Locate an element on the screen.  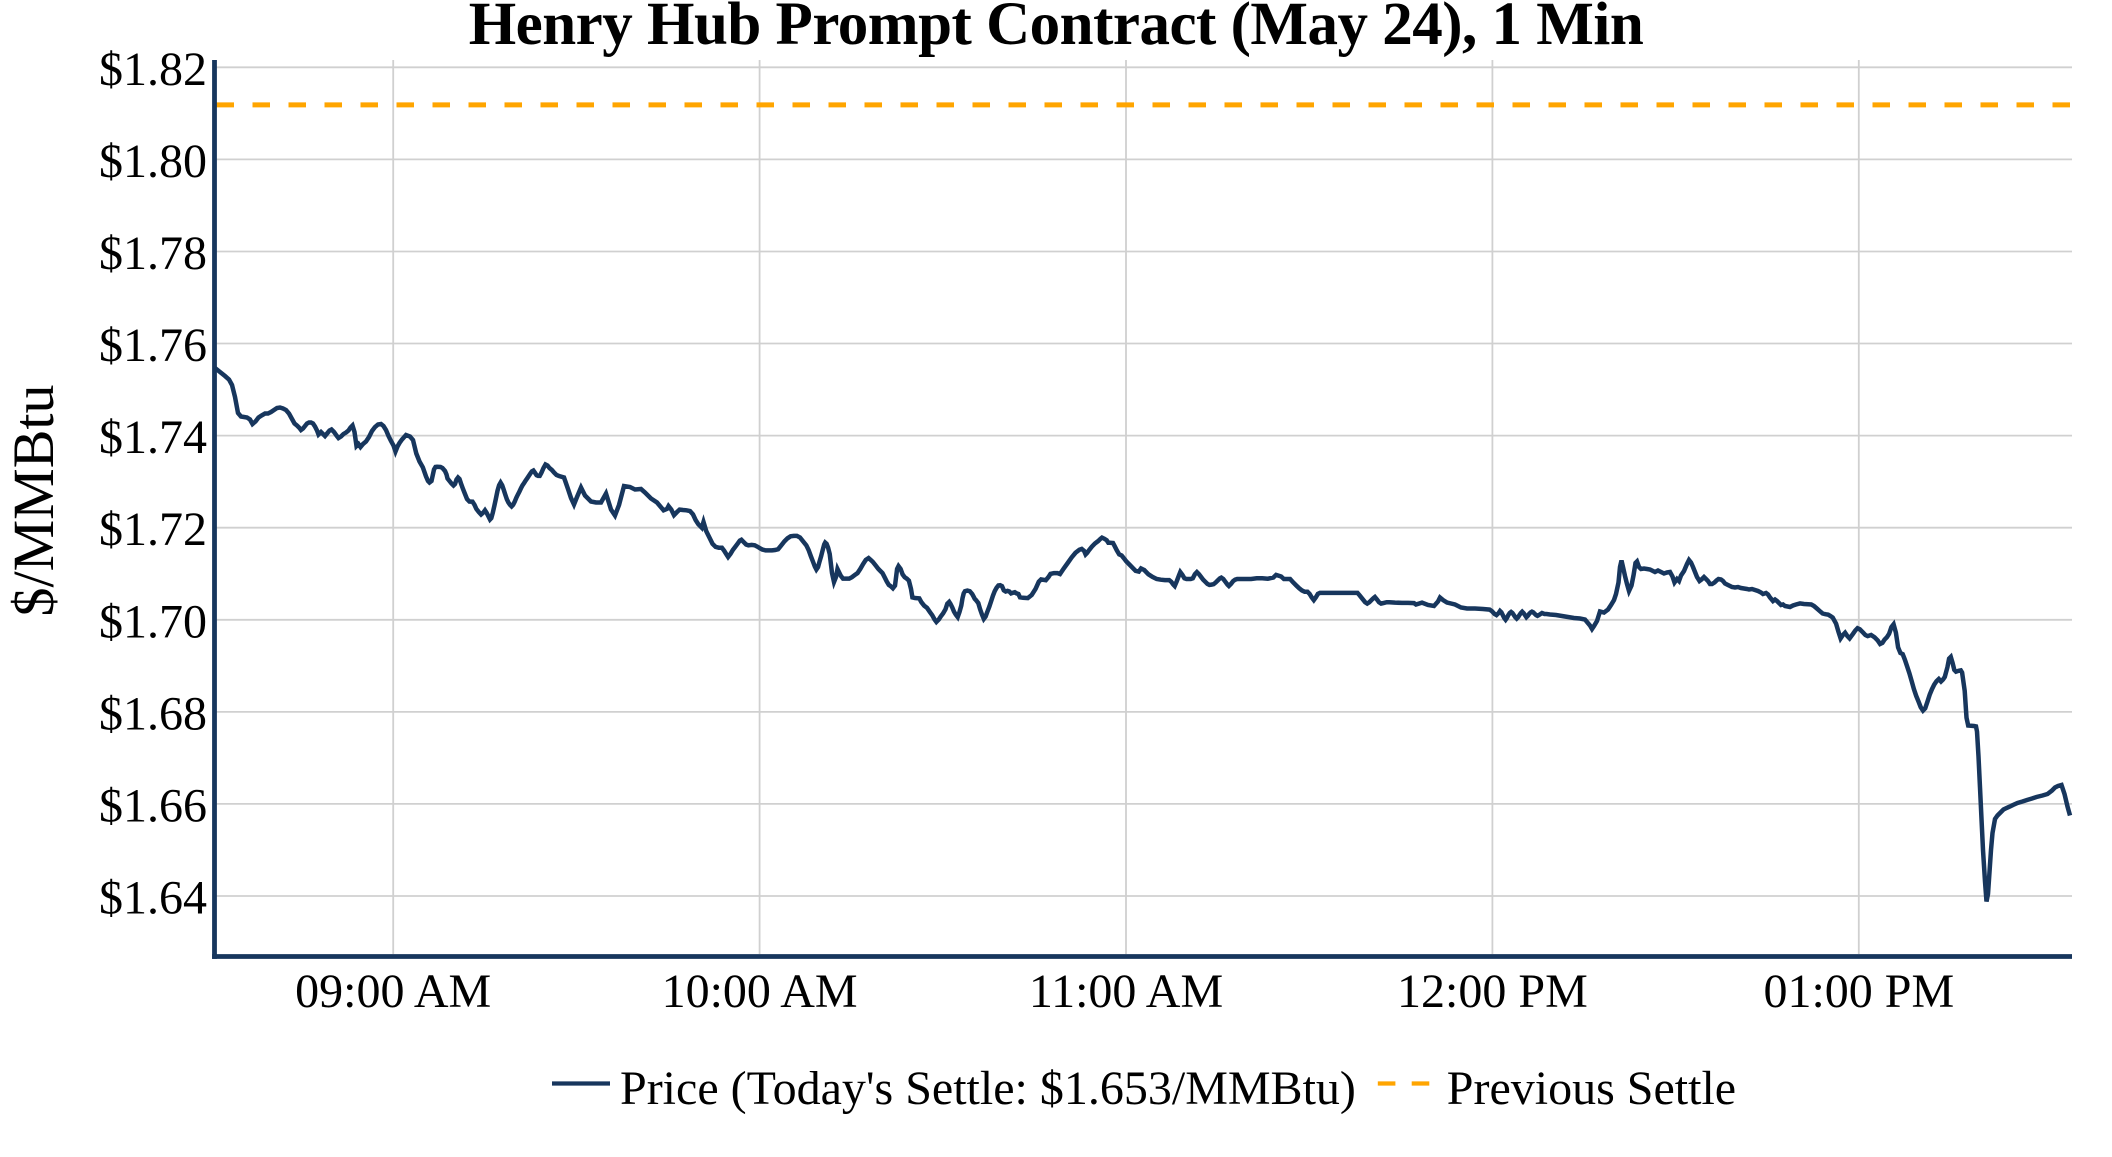
svg-text: 01:00 PM is located at coordinates (1858, 991).